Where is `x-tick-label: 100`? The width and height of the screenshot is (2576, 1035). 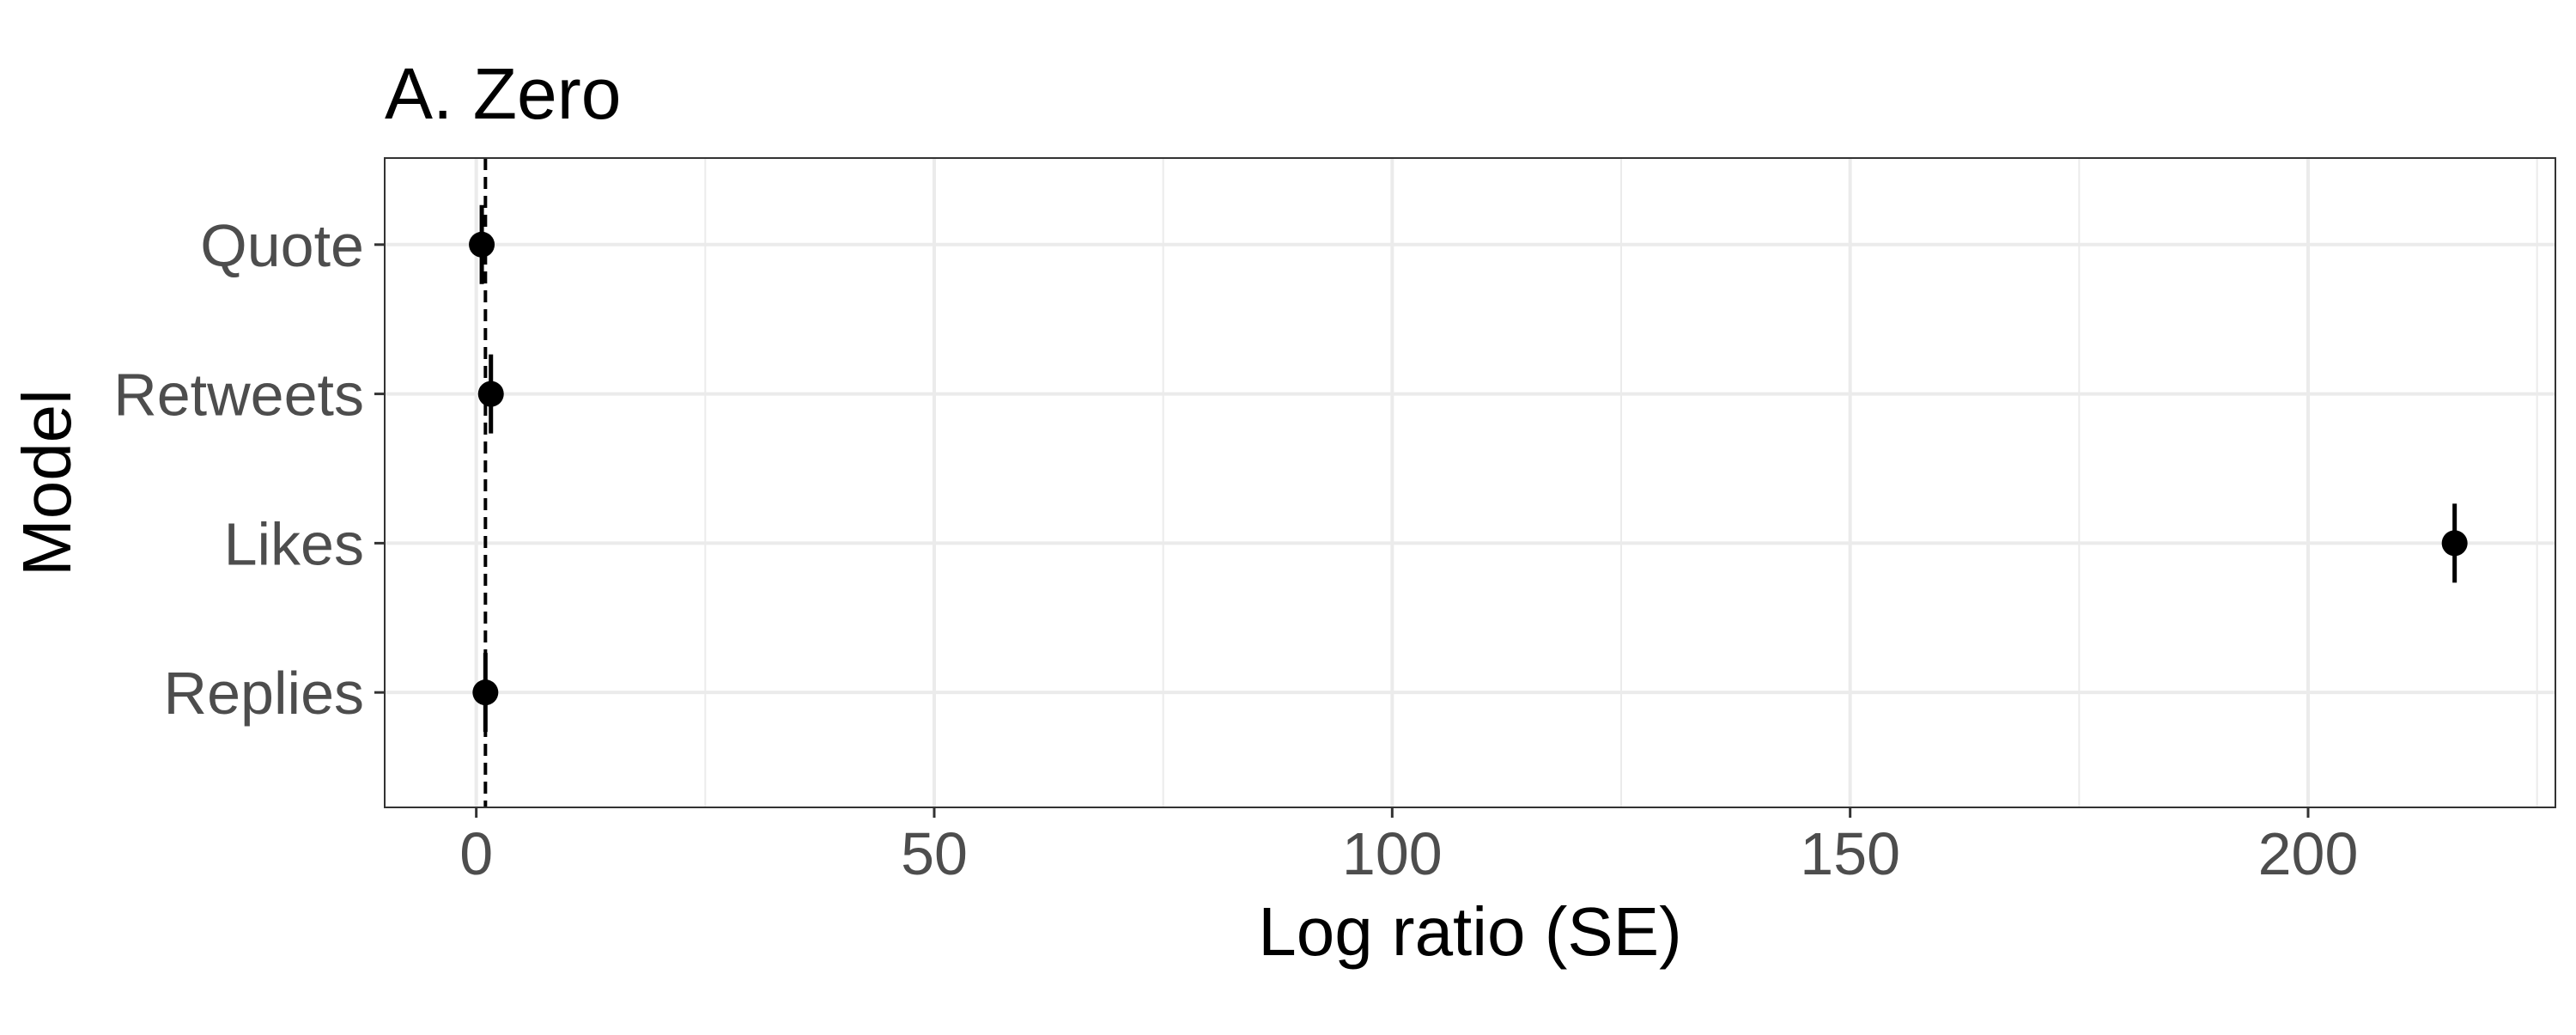
x-tick-label: 100 is located at coordinates (1393, 853).